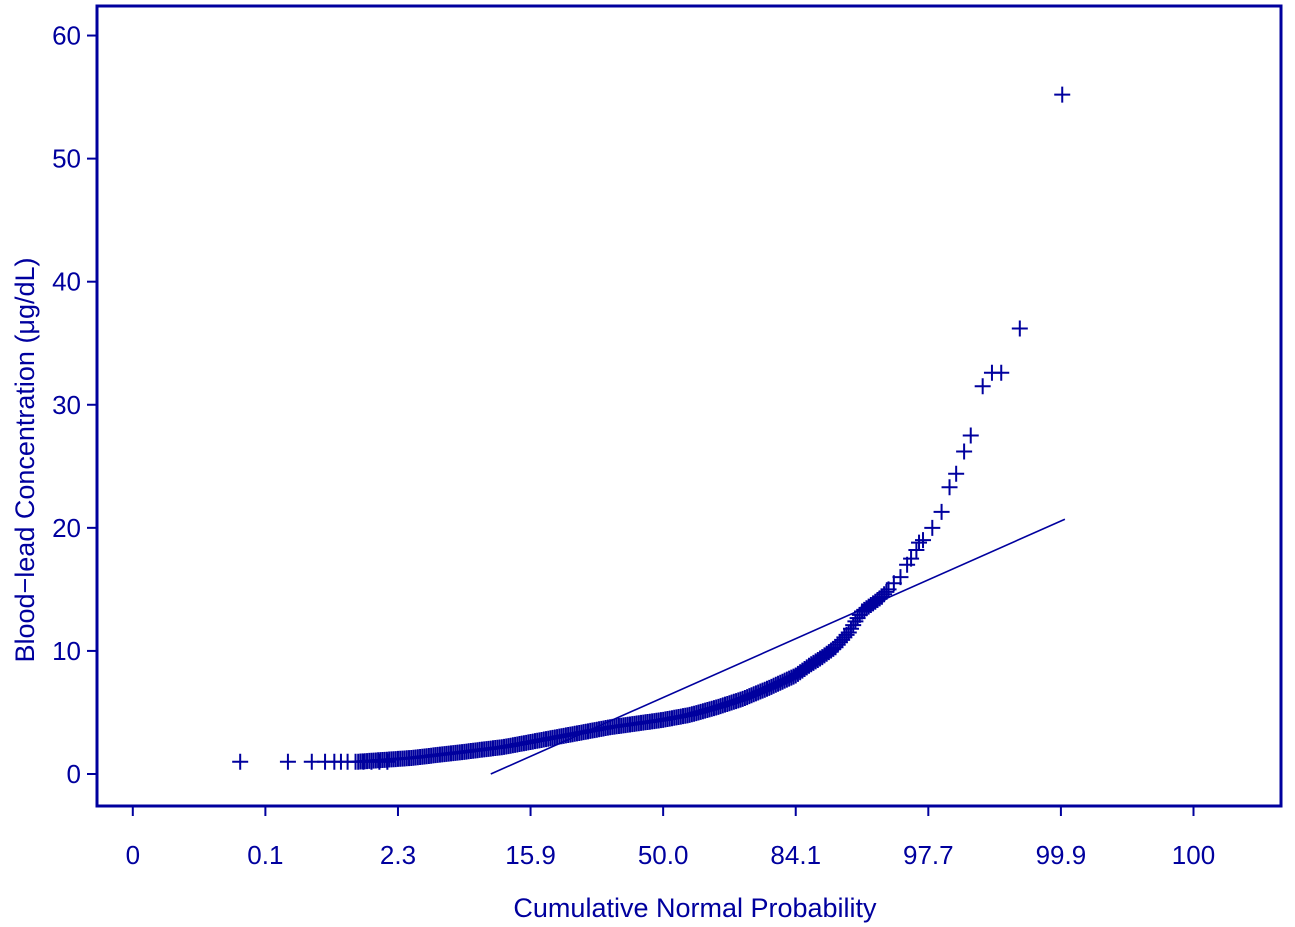  I want to click on x-tick-label: 50.0, so click(663, 855).